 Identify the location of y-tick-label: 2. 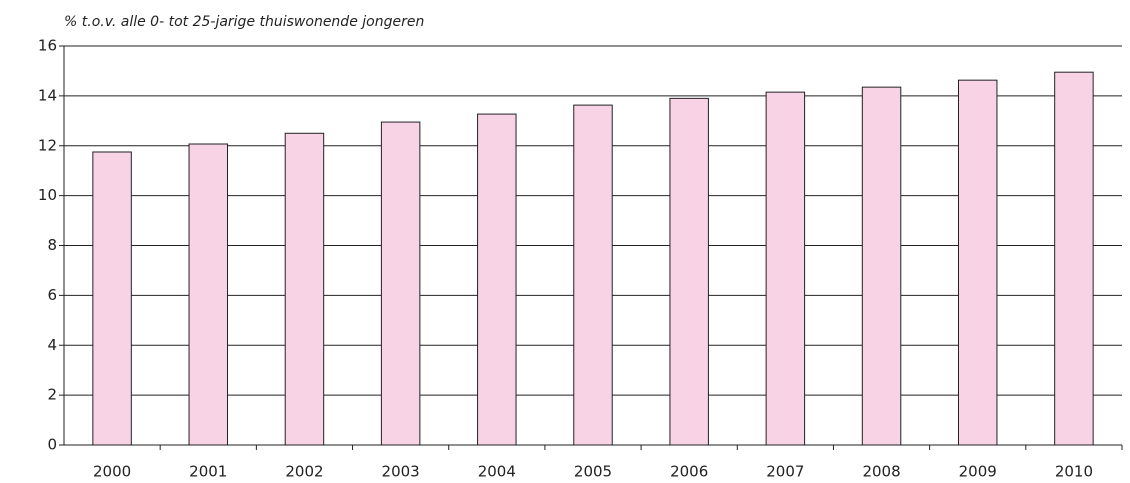
(52, 395).